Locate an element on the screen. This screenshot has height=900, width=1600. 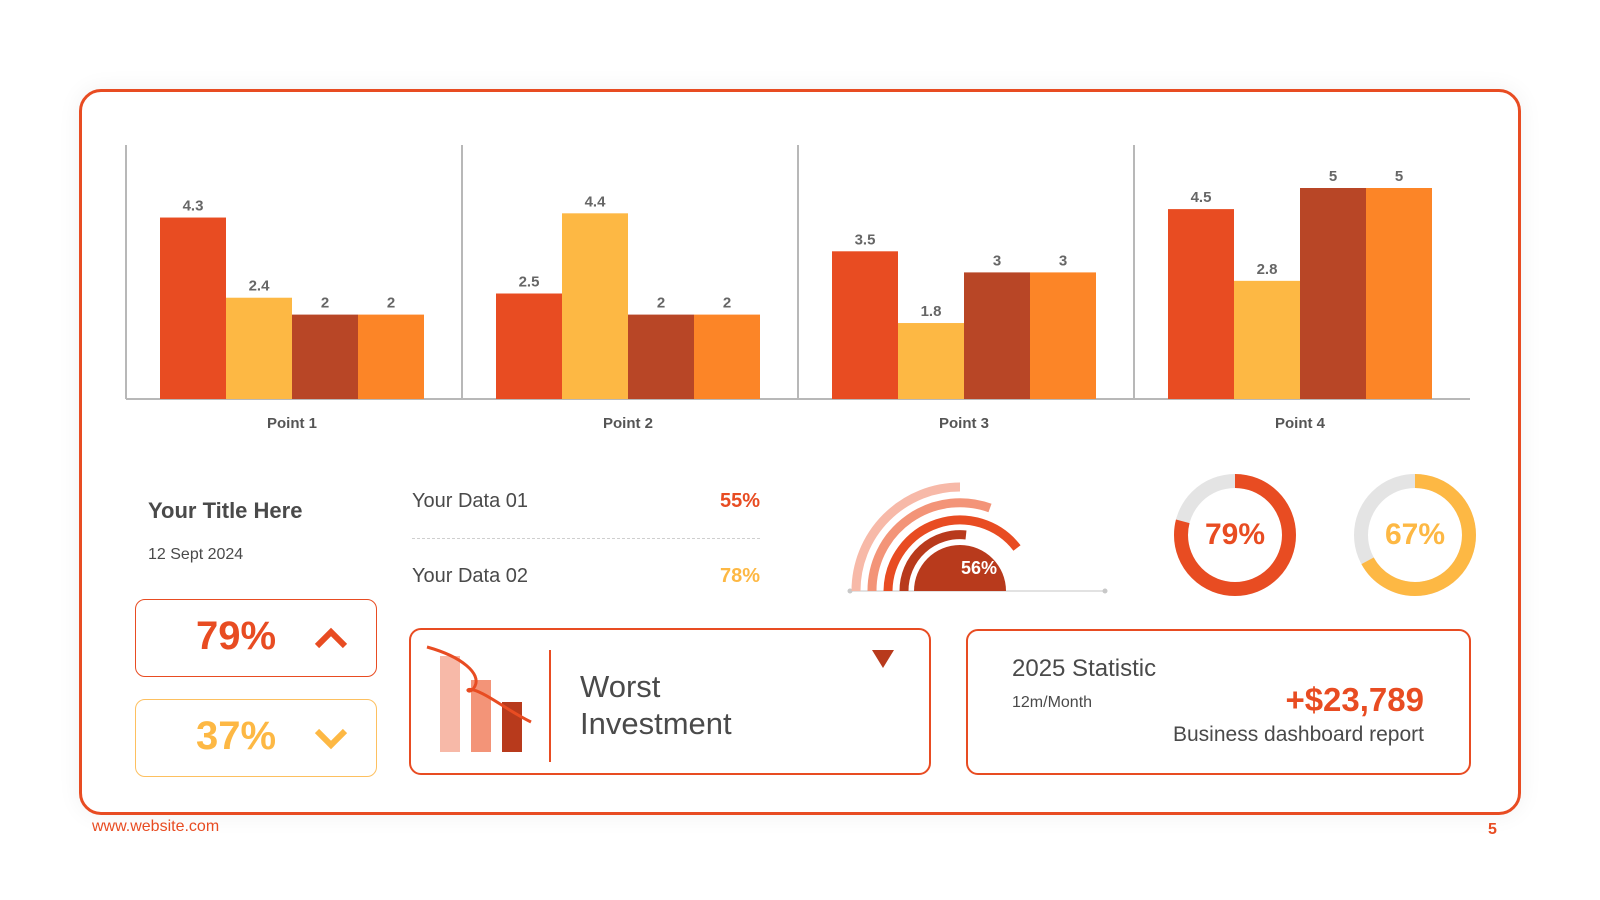
donut-label: 79% is located at coordinates (1235, 534).